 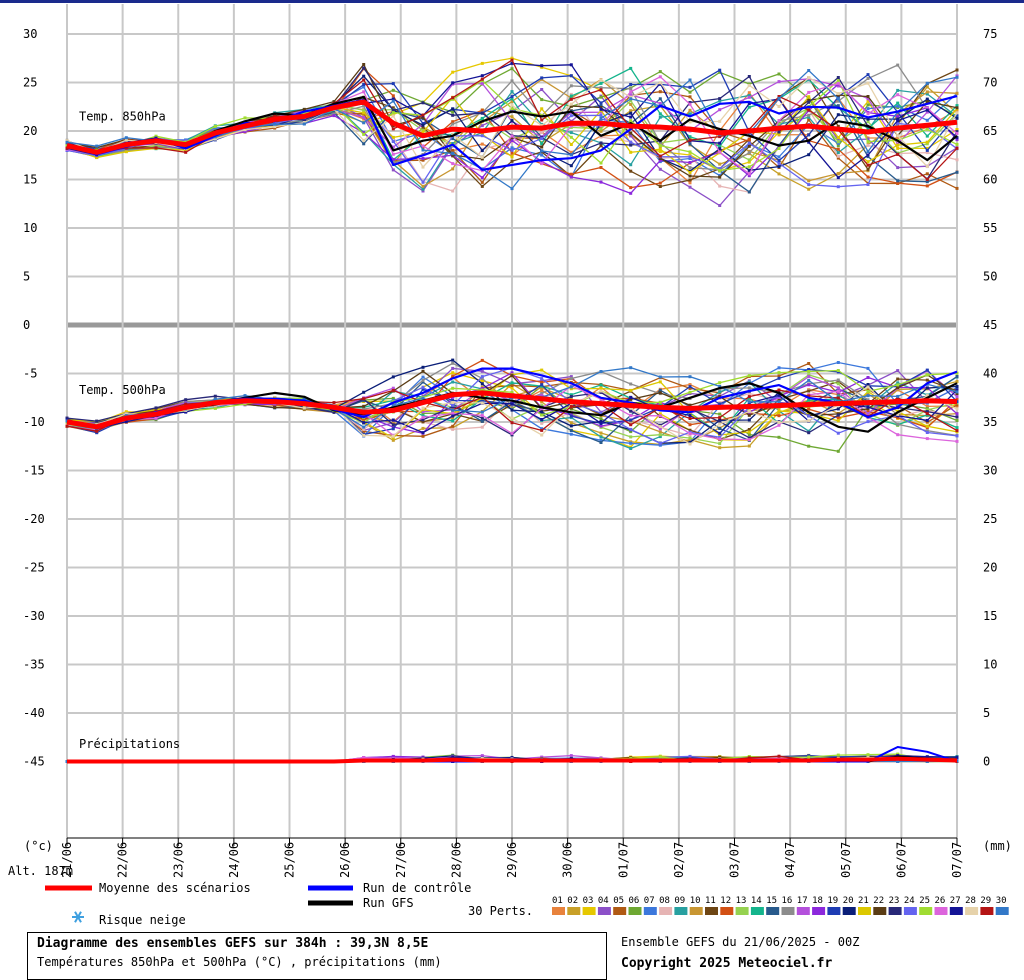 I want to click on x-tick-label: 28/06, so click(x=456, y=860).